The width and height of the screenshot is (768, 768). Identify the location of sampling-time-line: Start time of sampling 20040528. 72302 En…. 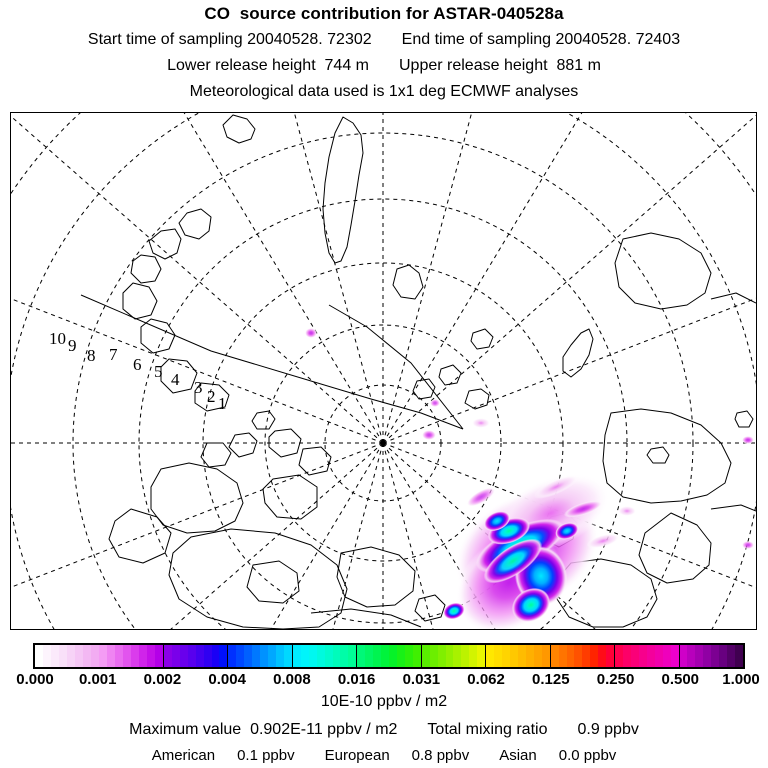
(384, 40).